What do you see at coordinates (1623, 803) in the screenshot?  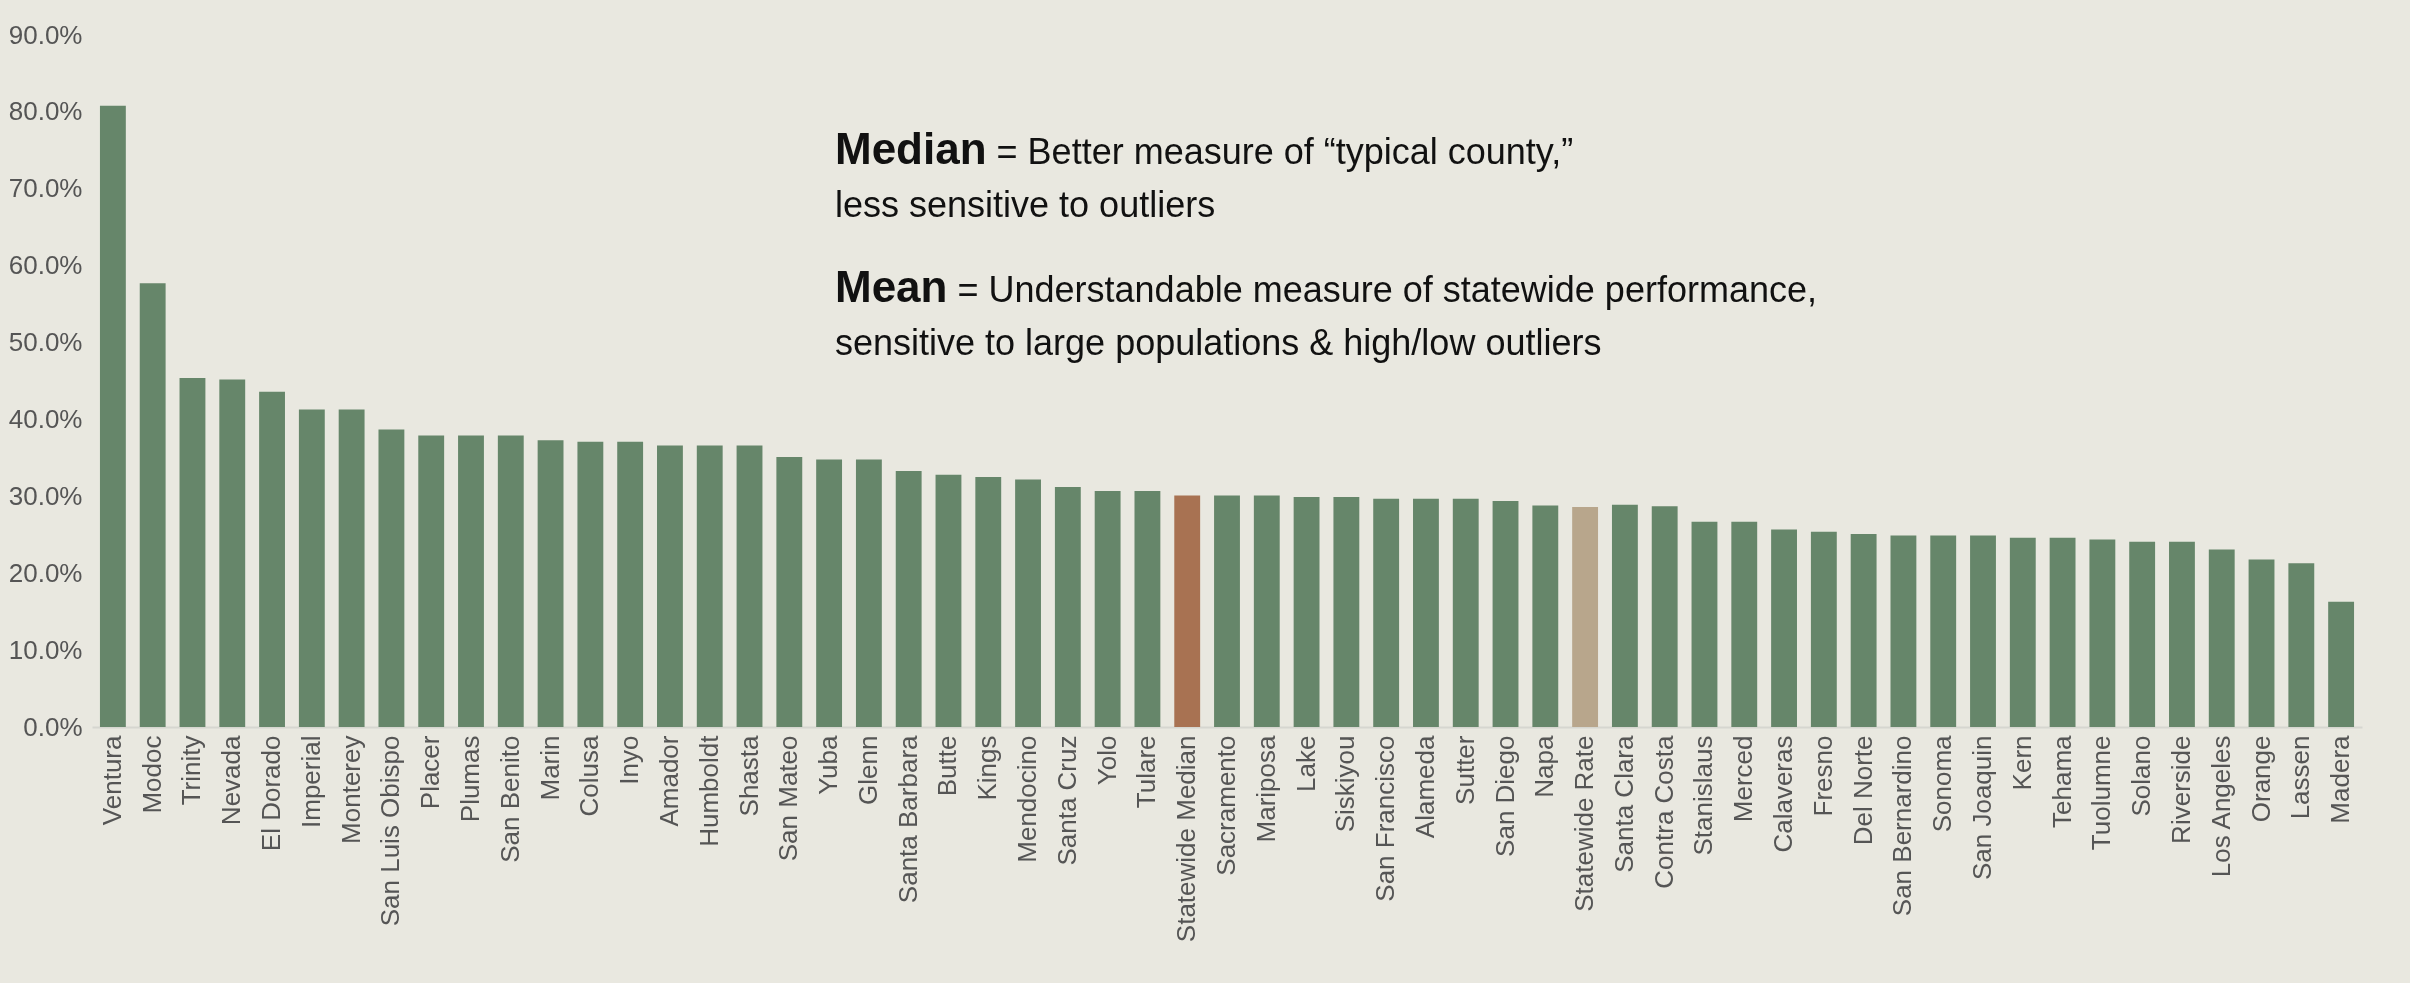 I see `x-tick-label: Santa Clara` at bounding box center [1623, 803].